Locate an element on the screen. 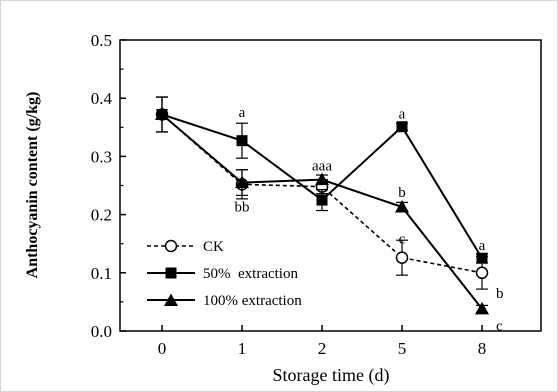 The image size is (558, 392). x-tick-label: 2 is located at coordinates (322, 348).